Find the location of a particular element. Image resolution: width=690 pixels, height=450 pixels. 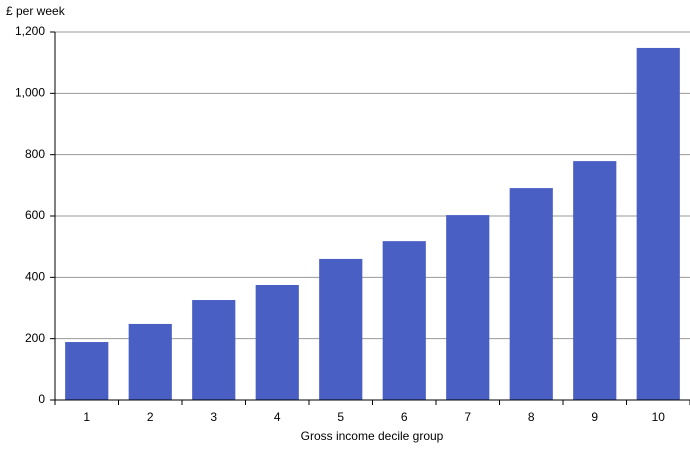

y-axis-label: £ per week is located at coordinates (36, 11).